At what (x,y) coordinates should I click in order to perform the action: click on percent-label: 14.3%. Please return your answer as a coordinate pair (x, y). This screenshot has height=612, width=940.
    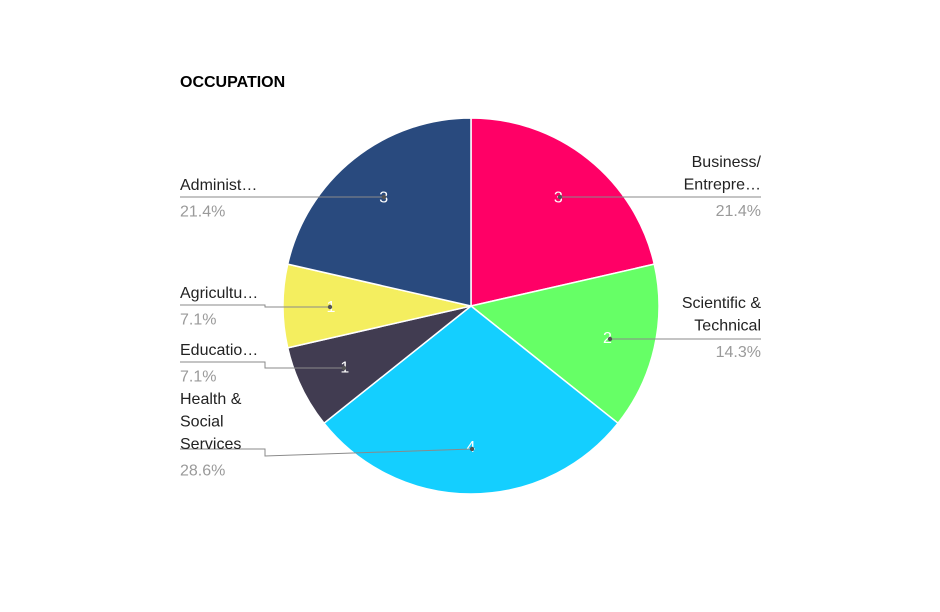
    Looking at the image, I should click on (738, 352).